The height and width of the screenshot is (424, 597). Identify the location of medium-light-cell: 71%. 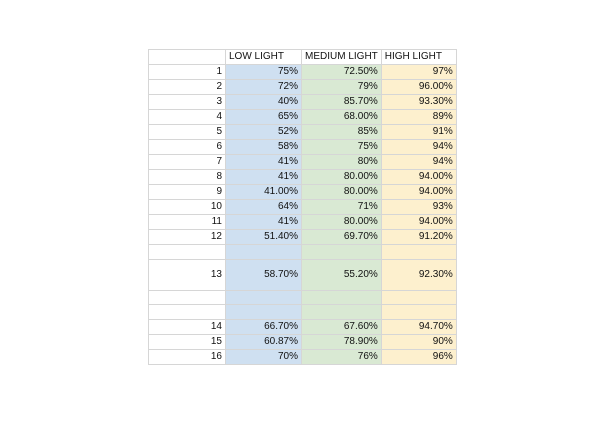
(341, 207).